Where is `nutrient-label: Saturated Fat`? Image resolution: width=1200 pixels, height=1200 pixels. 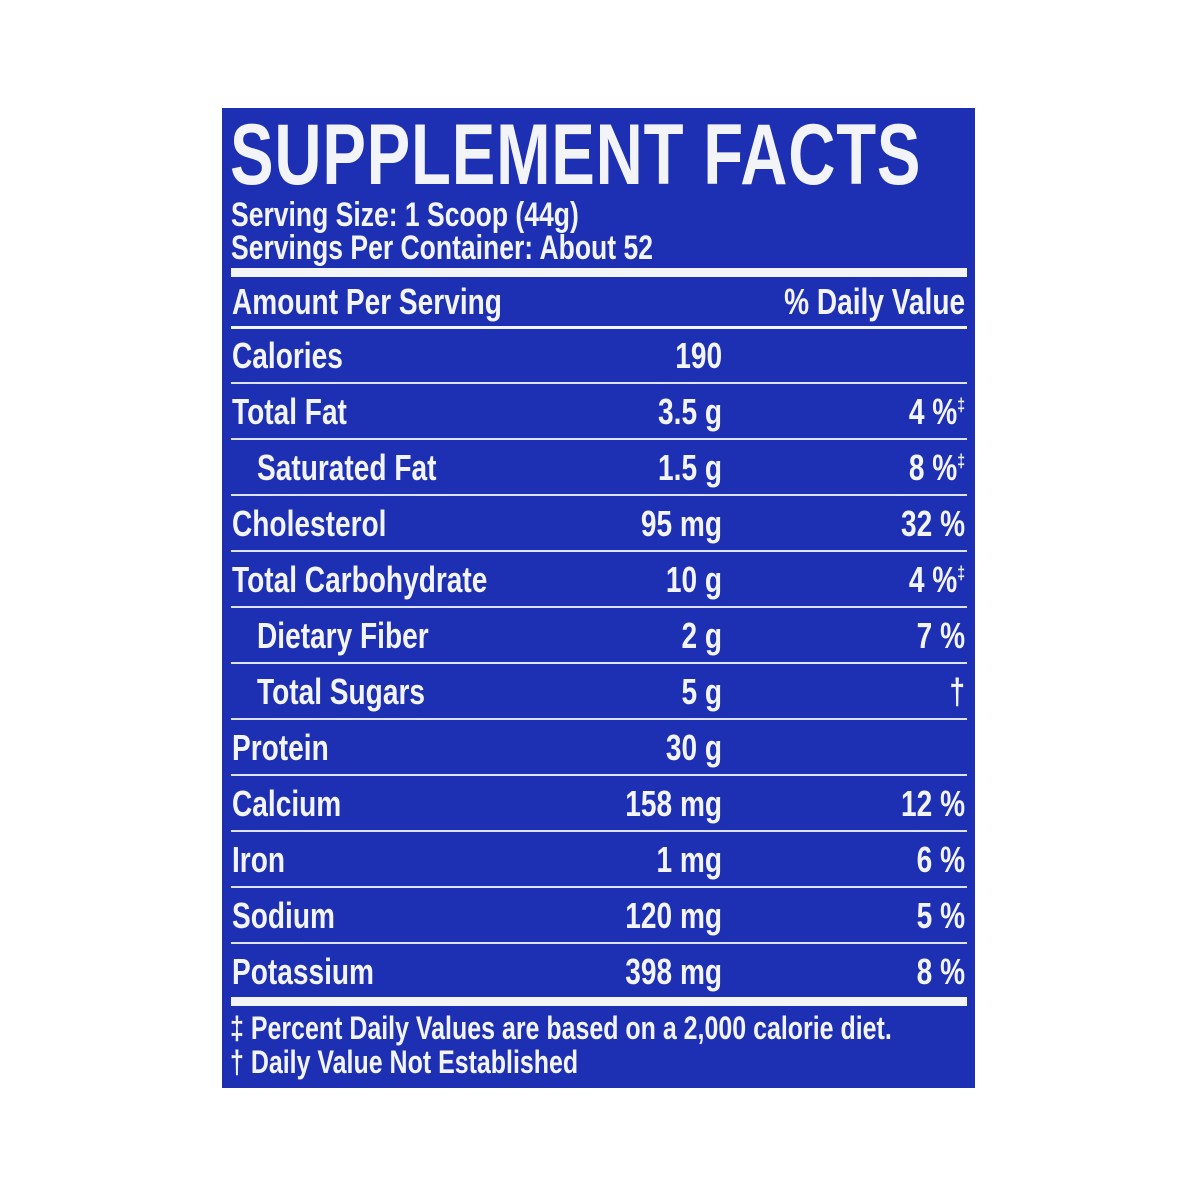
nutrient-label: Saturated Fat is located at coordinates (347, 467).